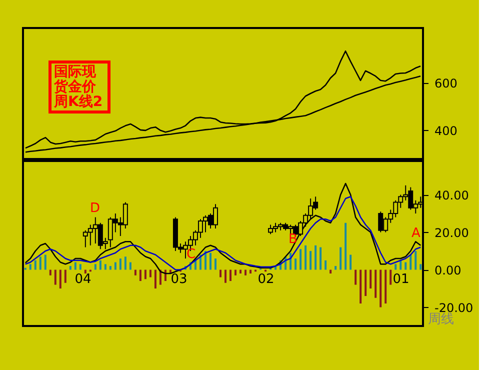 This screenshot has width=500, height=370. Describe the element at coordinates (448, 270) in the screenshot. I see `y-tick-label: 0.00` at that location.